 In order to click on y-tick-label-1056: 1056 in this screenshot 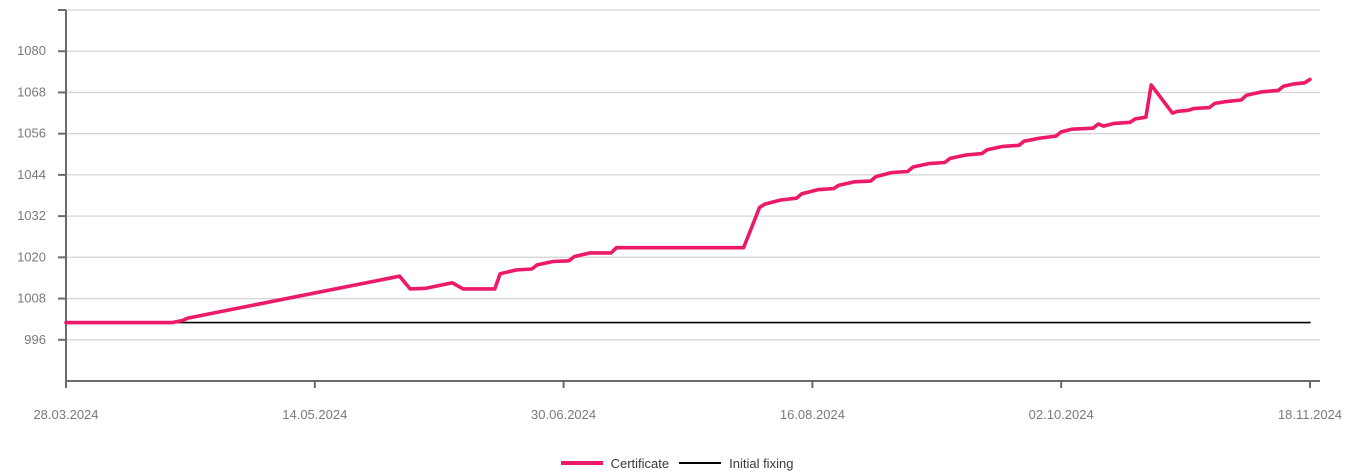, I will do `click(31, 133)`.